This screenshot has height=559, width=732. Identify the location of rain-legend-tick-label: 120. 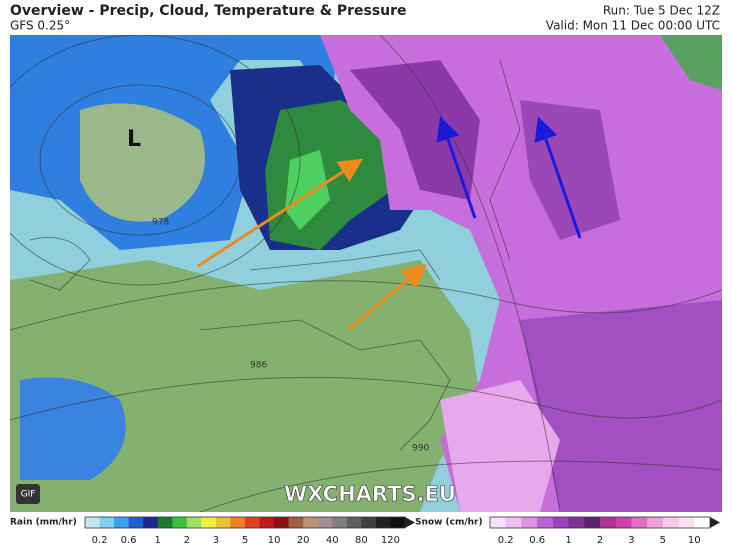
(390, 540).